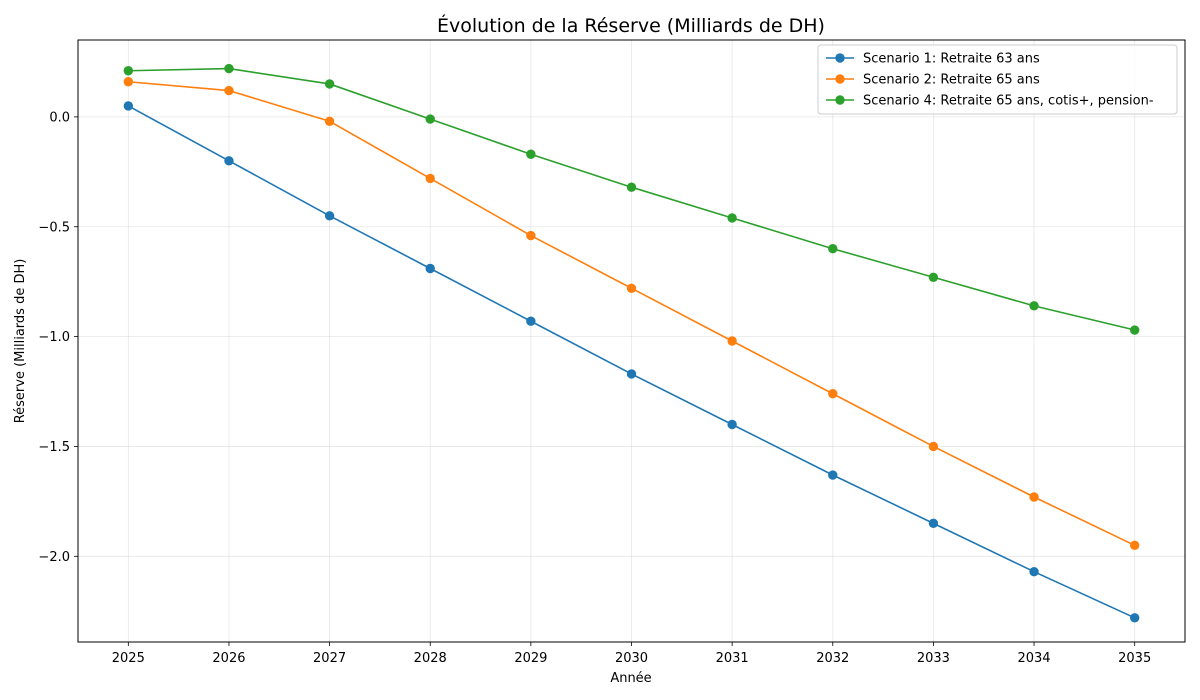  What do you see at coordinates (54, 337) in the screenshot?
I see `y-tick-label: −1.0` at bounding box center [54, 337].